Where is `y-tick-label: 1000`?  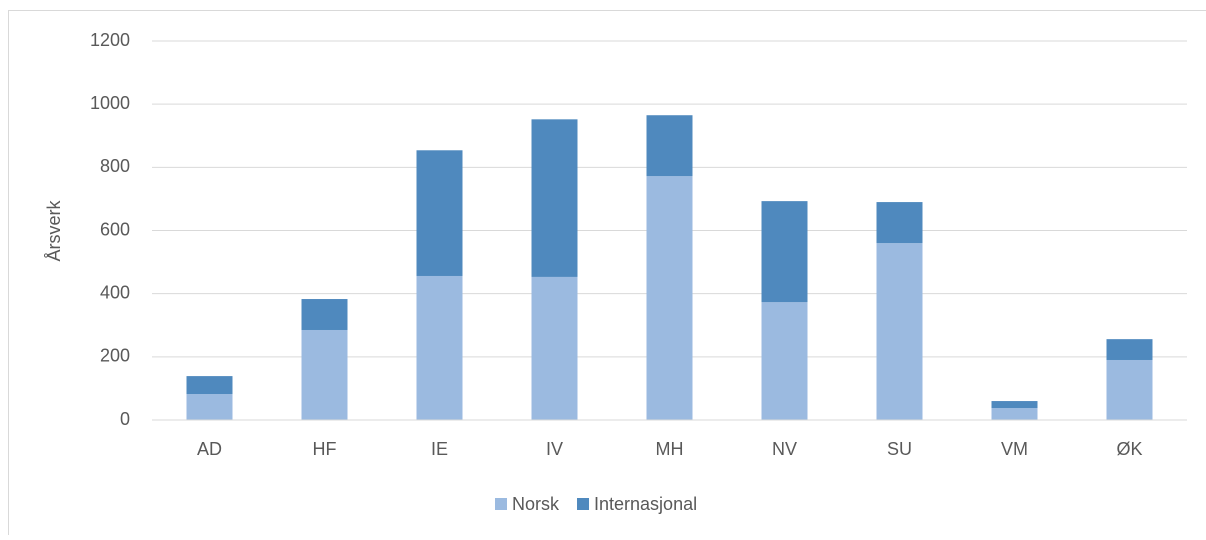
y-tick-label: 1000 is located at coordinates (110, 103).